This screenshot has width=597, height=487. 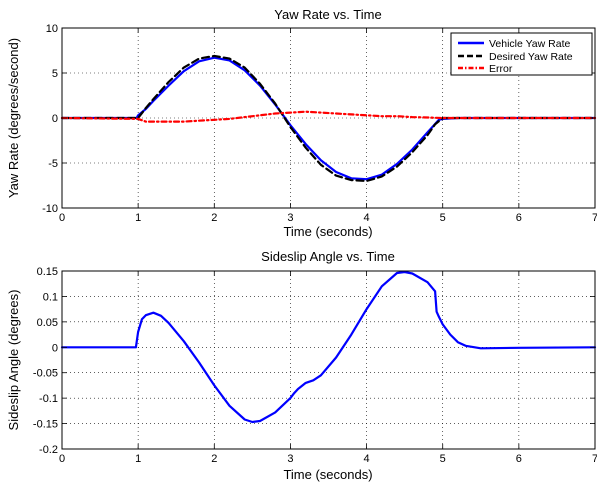 What do you see at coordinates (47, 272) in the screenshot?
I see `y-tick-label: 0.15` at bounding box center [47, 272].